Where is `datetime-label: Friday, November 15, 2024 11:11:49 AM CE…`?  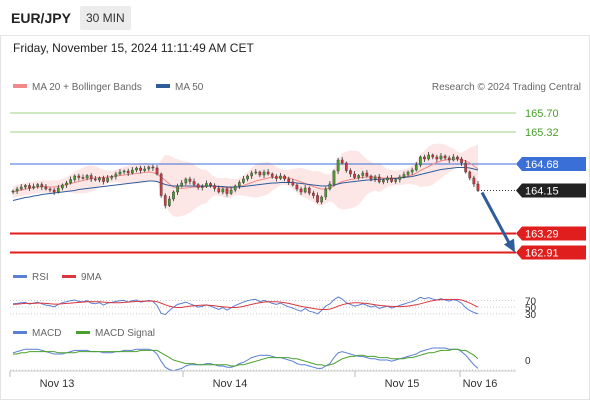 datetime-label: Friday, November 15, 2024 11:11:49 AM CE… is located at coordinates (133, 48).